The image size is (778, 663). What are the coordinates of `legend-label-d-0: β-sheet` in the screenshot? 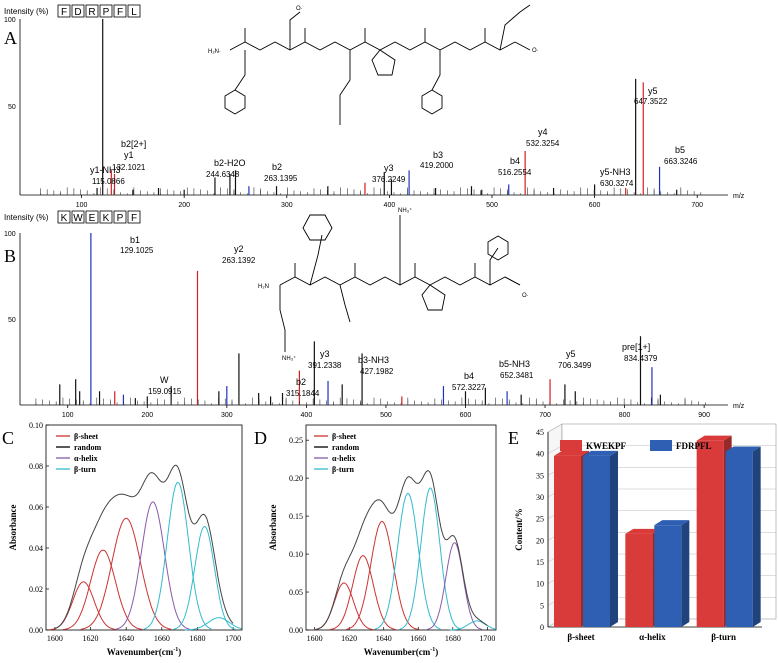 It's located at (344, 436).